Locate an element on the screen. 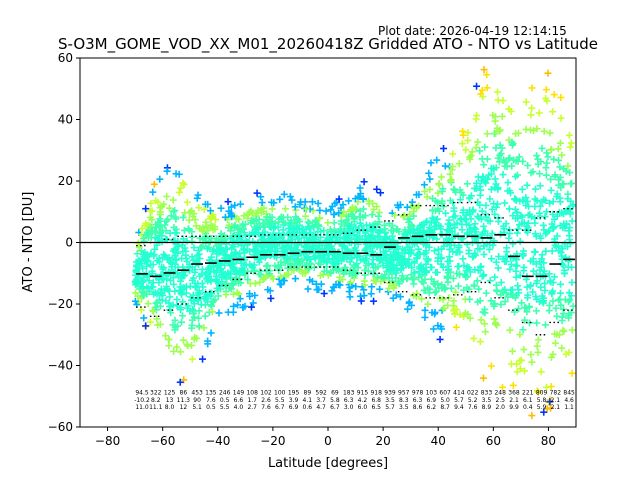 The width and height of the screenshot is (640, 480). stat-cell: 12 is located at coordinates (184, 407).